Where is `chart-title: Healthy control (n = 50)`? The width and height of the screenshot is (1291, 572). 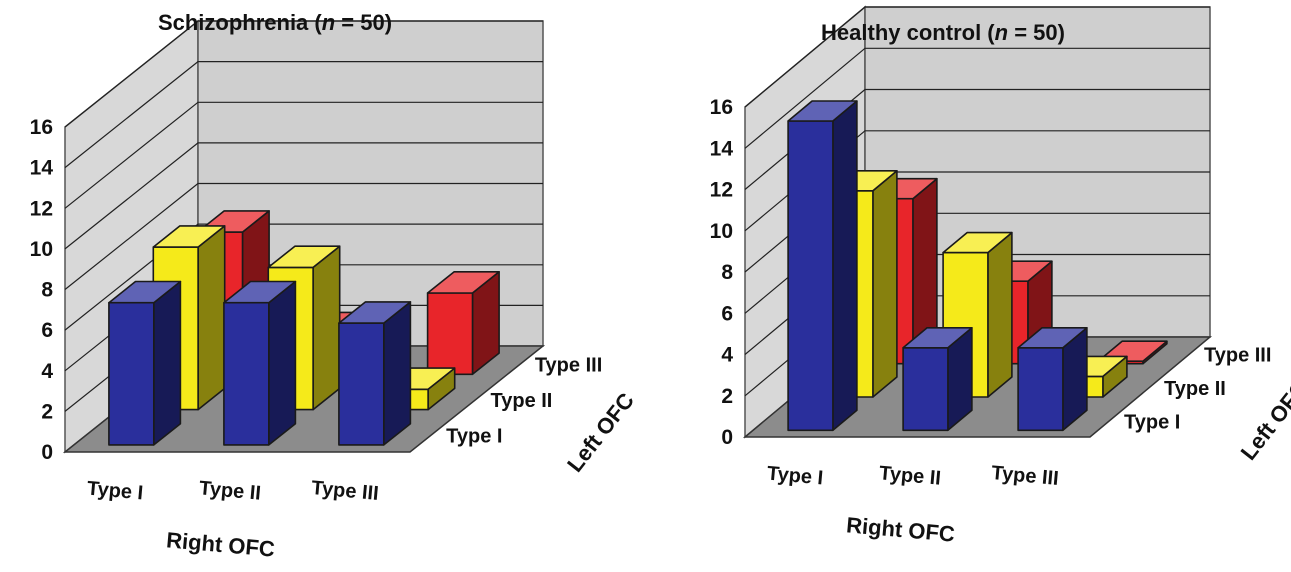
chart-title: Healthy control (n = 50) is located at coordinates (943, 32).